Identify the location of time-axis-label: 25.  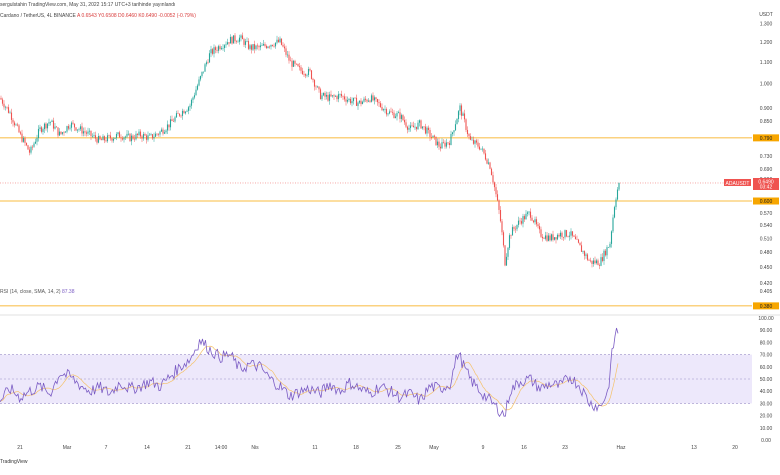
(398, 448).